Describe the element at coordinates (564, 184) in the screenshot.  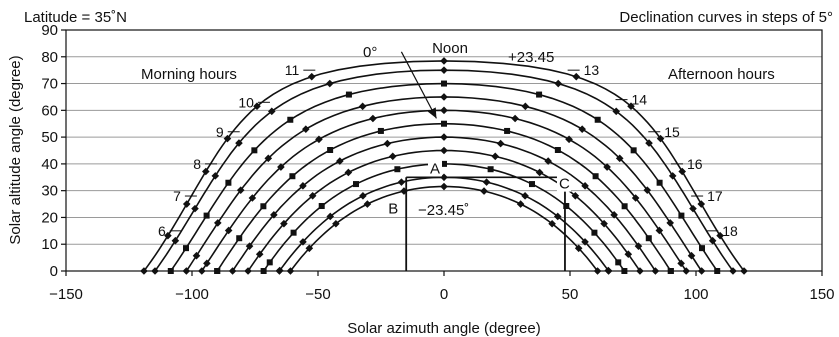
I see `annotation-label-c: C` at that location.